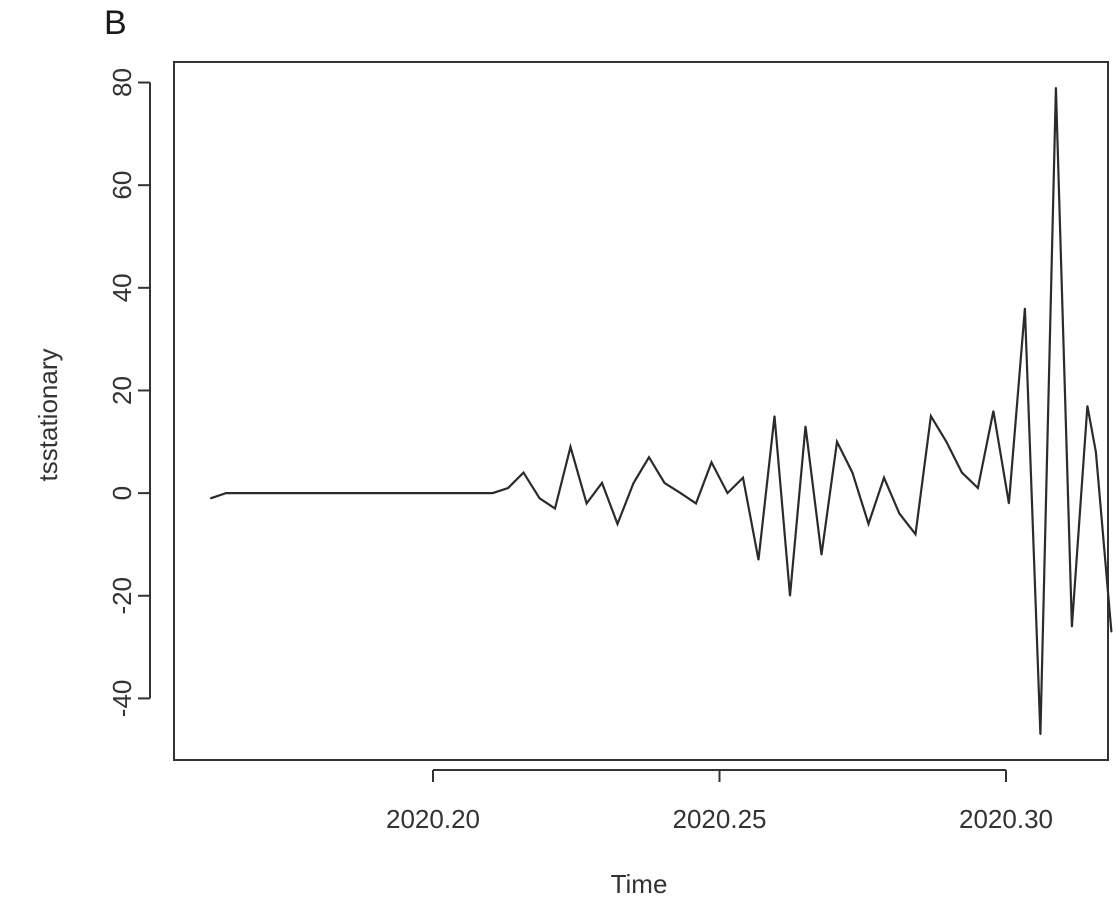 The width and height of the screenshot is (1116, 906). I want to click on x-tick-label: 2020.20, so click(433, 819).